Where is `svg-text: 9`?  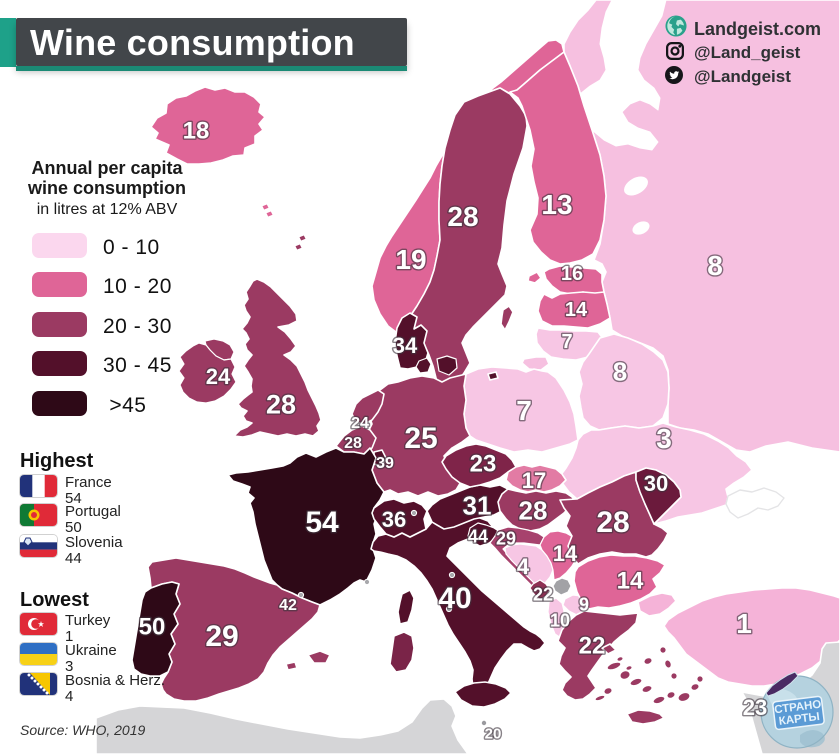
svg-text: 9 is located at coordinates (584, 604).